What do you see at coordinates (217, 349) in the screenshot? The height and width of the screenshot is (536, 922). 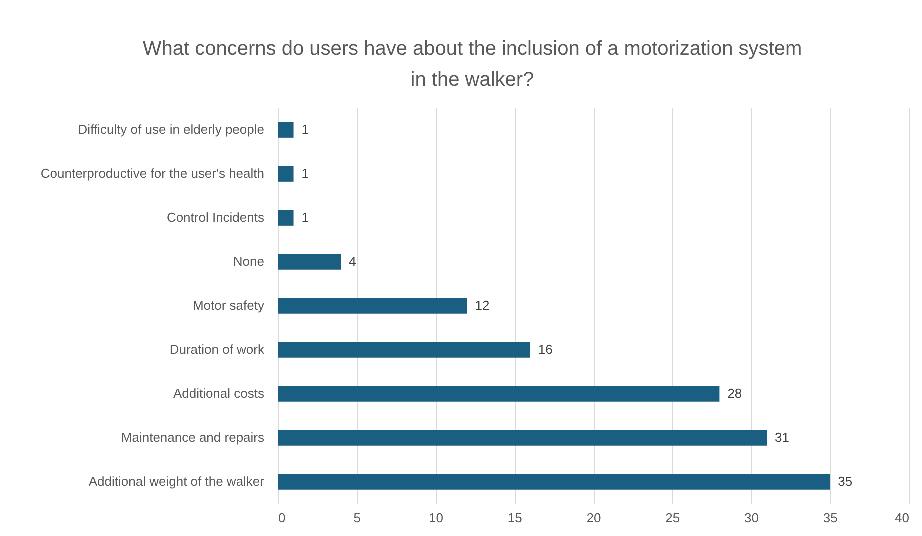 I see `y-tick-label: Duration of work` at bounding box center [217, 349].